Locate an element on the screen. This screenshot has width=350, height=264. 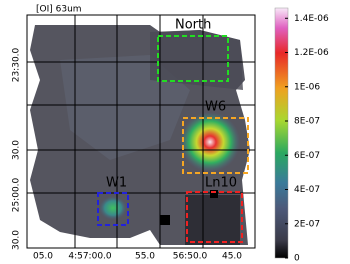
region-label: W1 is located at coordinates (116, 183).